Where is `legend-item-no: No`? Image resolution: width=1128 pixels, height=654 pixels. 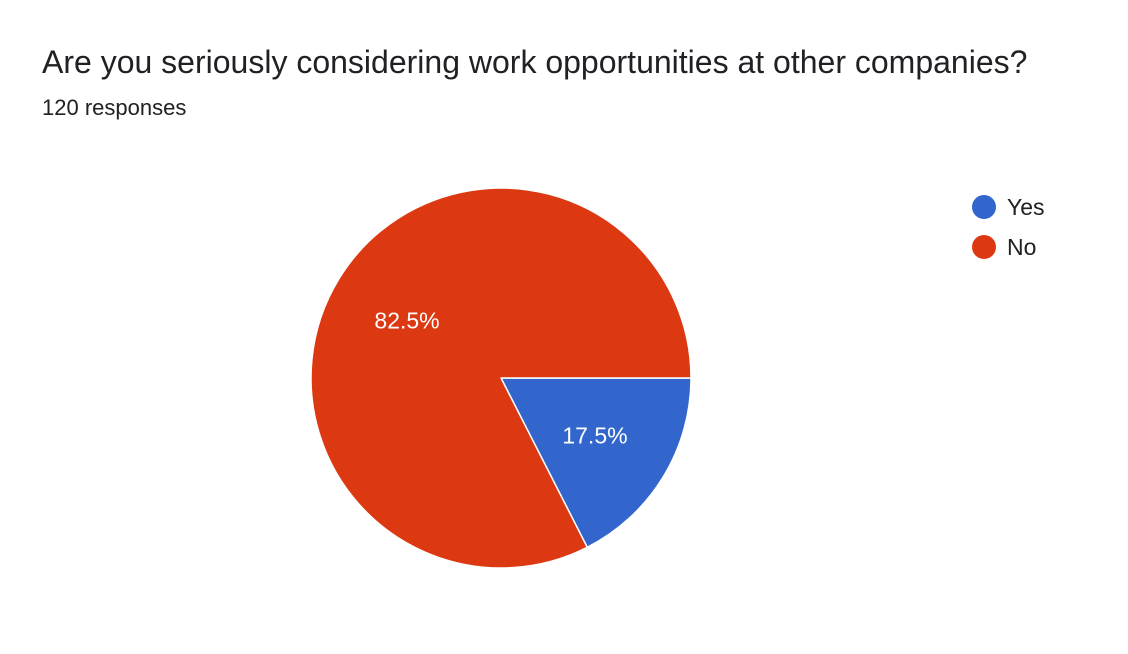 legend-item-no: No is located at coordinates (1008, 247).